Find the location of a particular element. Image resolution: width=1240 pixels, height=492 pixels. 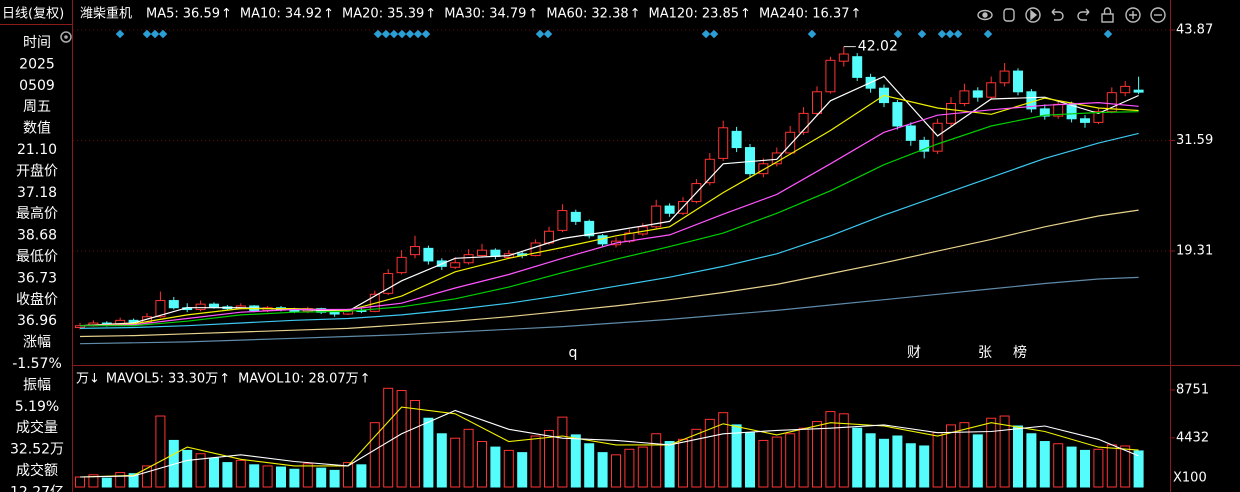

plus is located at coordinates (1133, 15).